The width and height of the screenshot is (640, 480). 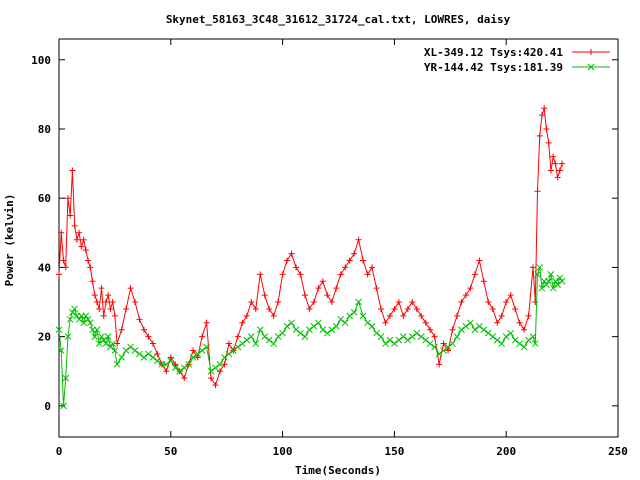 What do you see at coordinates (591, 52) in the screenshot?
I see `legend-marker` at bounding box center [591, 52].